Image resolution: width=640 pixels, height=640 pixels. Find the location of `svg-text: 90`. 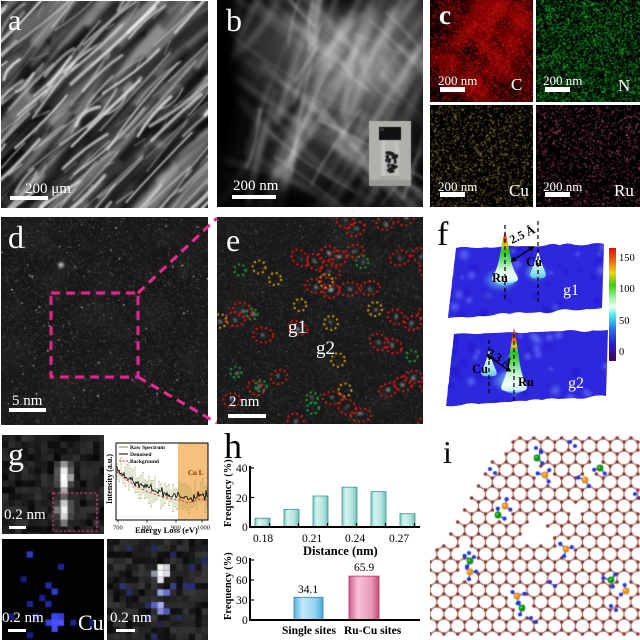

svg-text: 90 is located at coordinates (242, 561).